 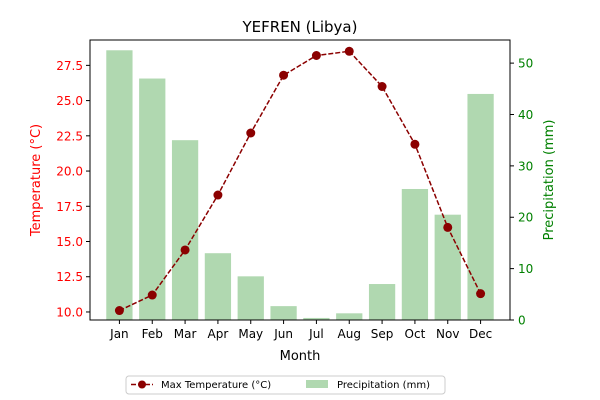 I want to click on precipitation-bar-mar, so click(x=185, y=230).